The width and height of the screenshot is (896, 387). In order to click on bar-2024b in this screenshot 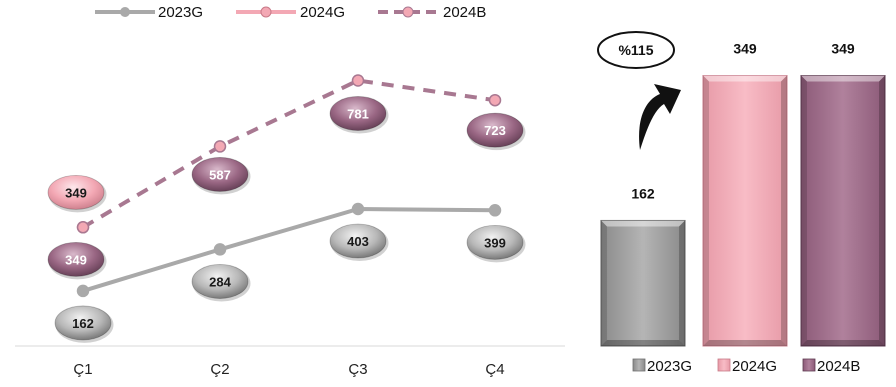, I will do `click(843, 211)`.